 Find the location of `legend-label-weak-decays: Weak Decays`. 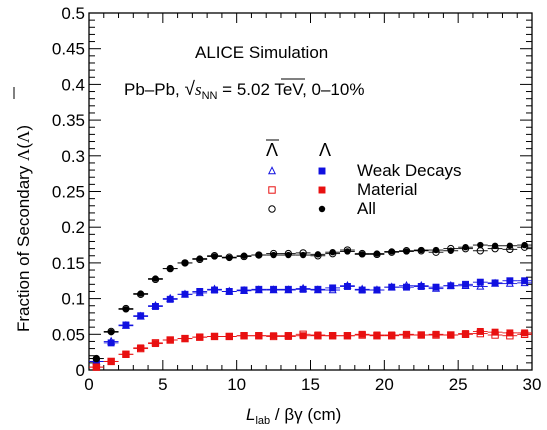

legend-label-weak-decays: Weak Decays is located at coordinates (409, 170).